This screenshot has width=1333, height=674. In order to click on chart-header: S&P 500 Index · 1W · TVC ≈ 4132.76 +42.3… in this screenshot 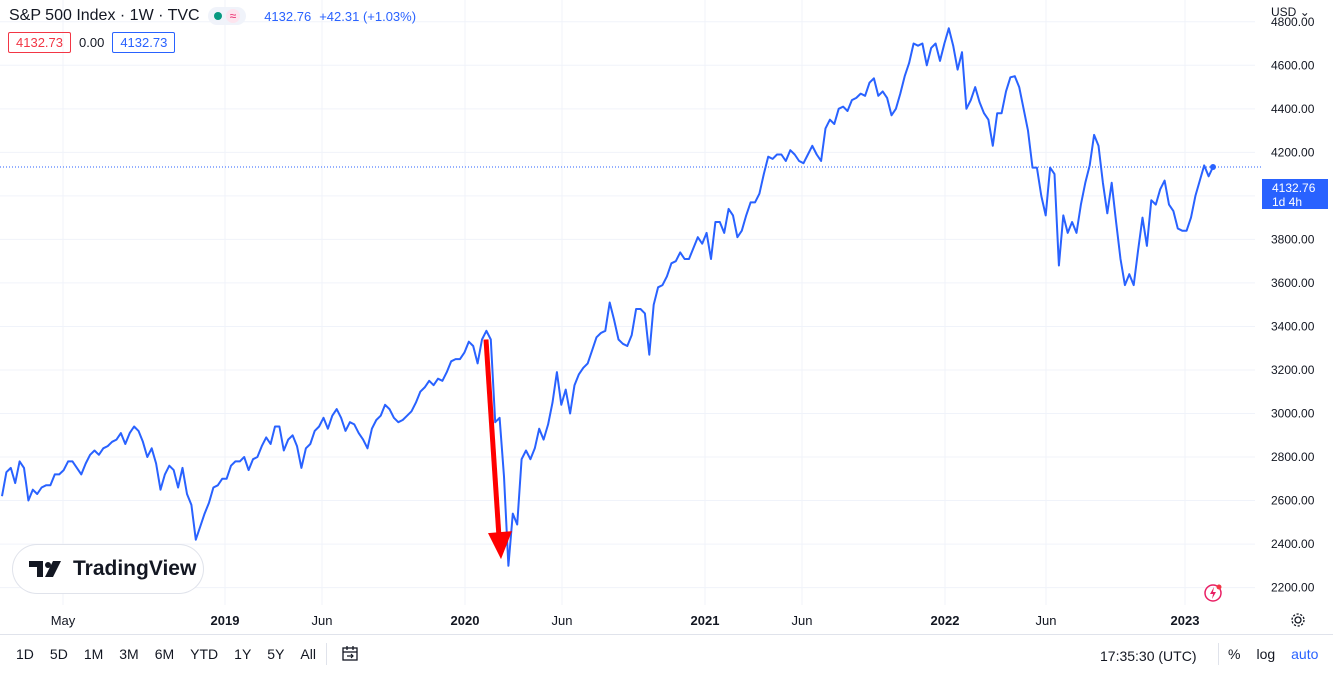, I will do `click(212, 16)`.